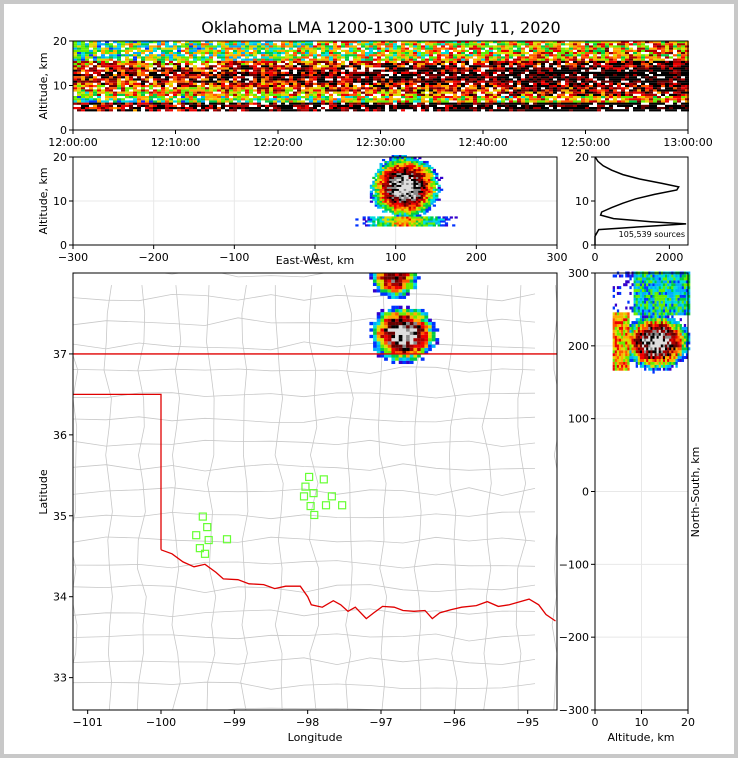 The width and height of the screenshot is (738, 758). What do you see at coordinates (595, 257) in the screenshot?
I see `count-tick-label: 0` at bounding box center [595, 257].